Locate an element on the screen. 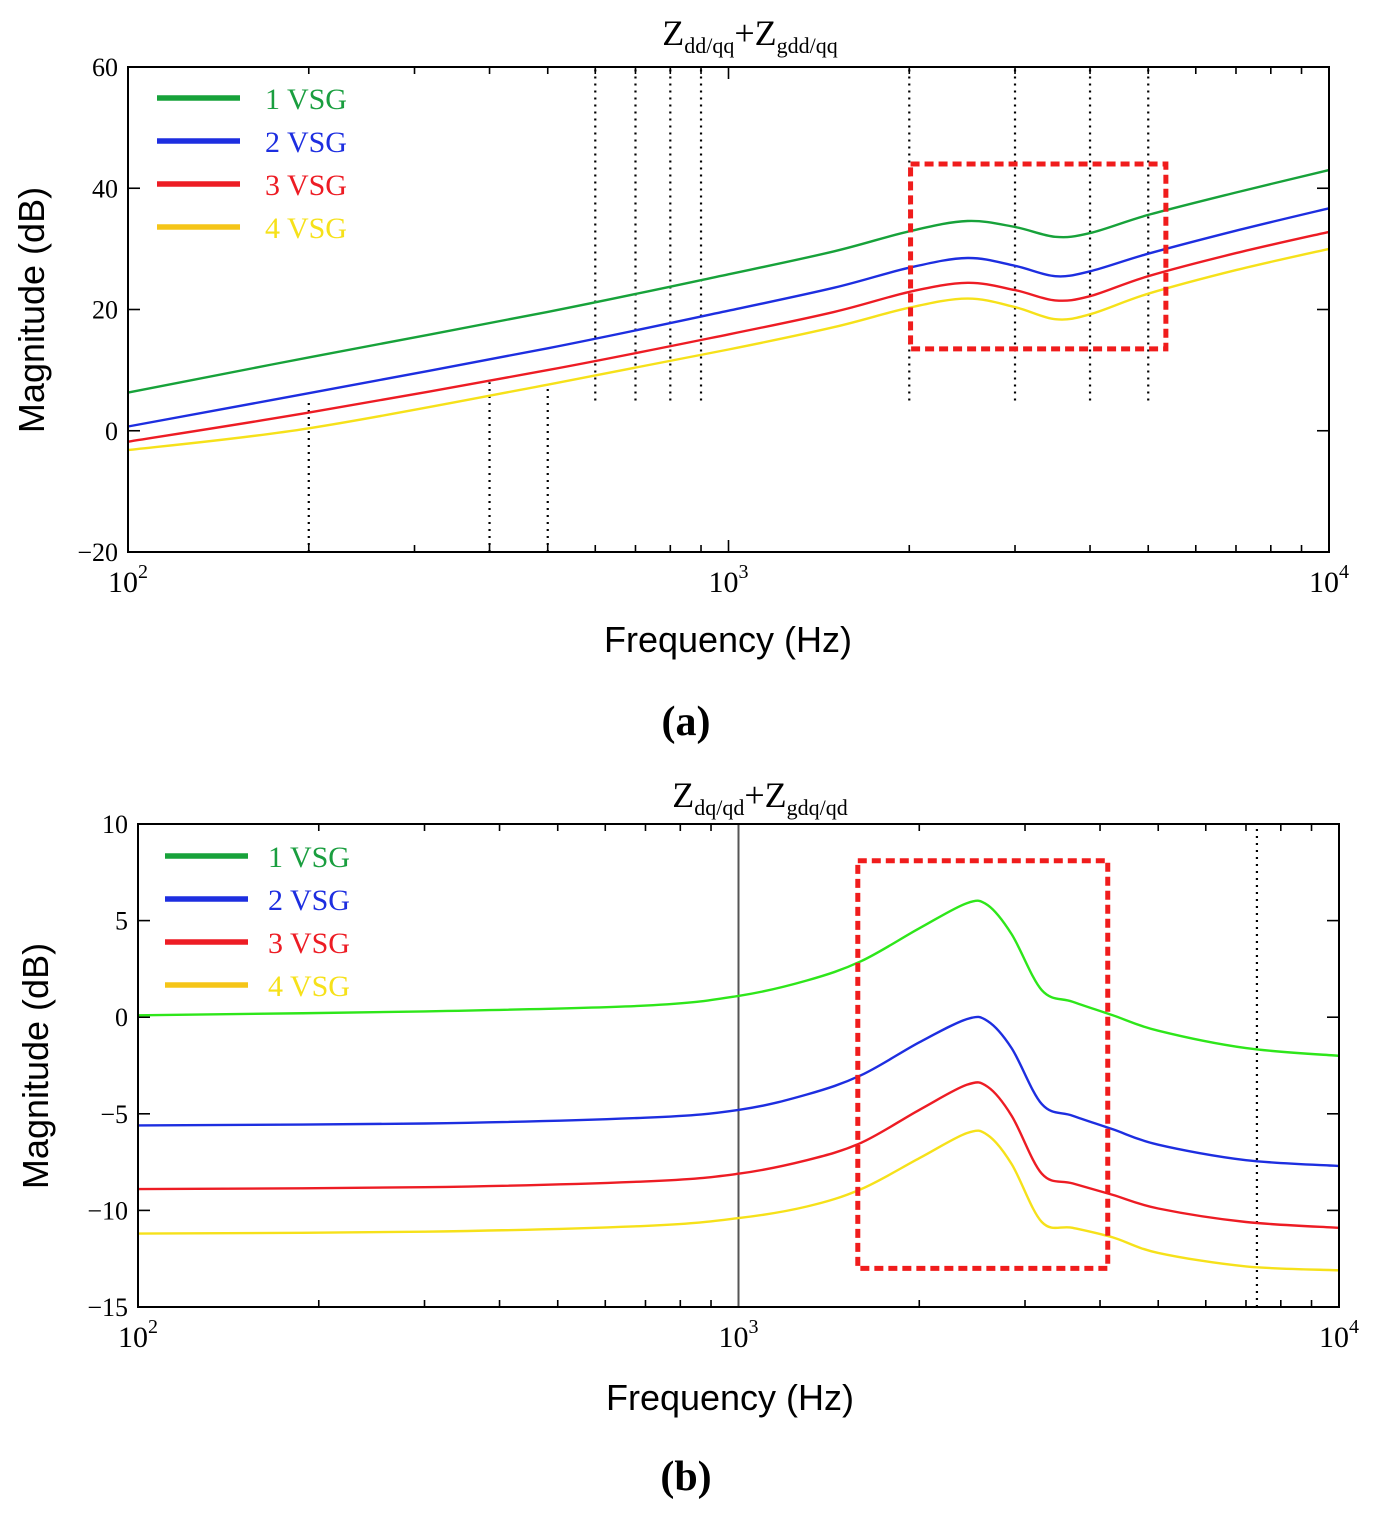  y-tick-label: −5 is located at coordinates (114, 1114).